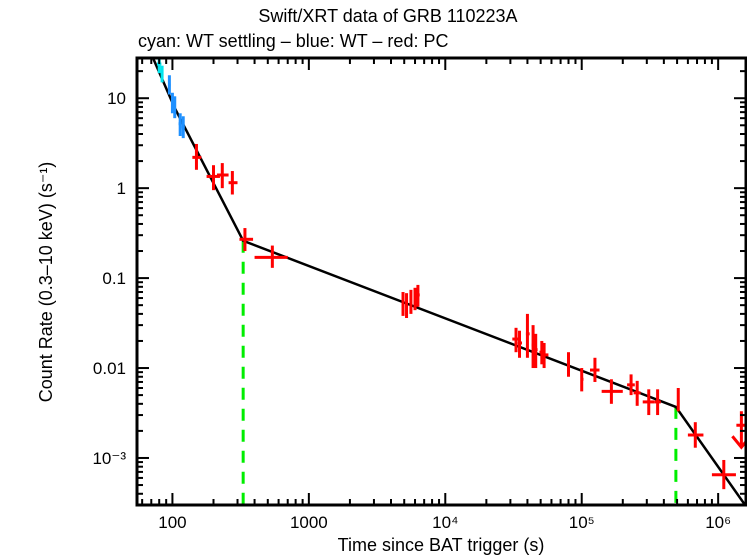 The height and width of the screenshot is (558, 747). I want to click on x-tick-label: 10⁴, so click(445, 522).